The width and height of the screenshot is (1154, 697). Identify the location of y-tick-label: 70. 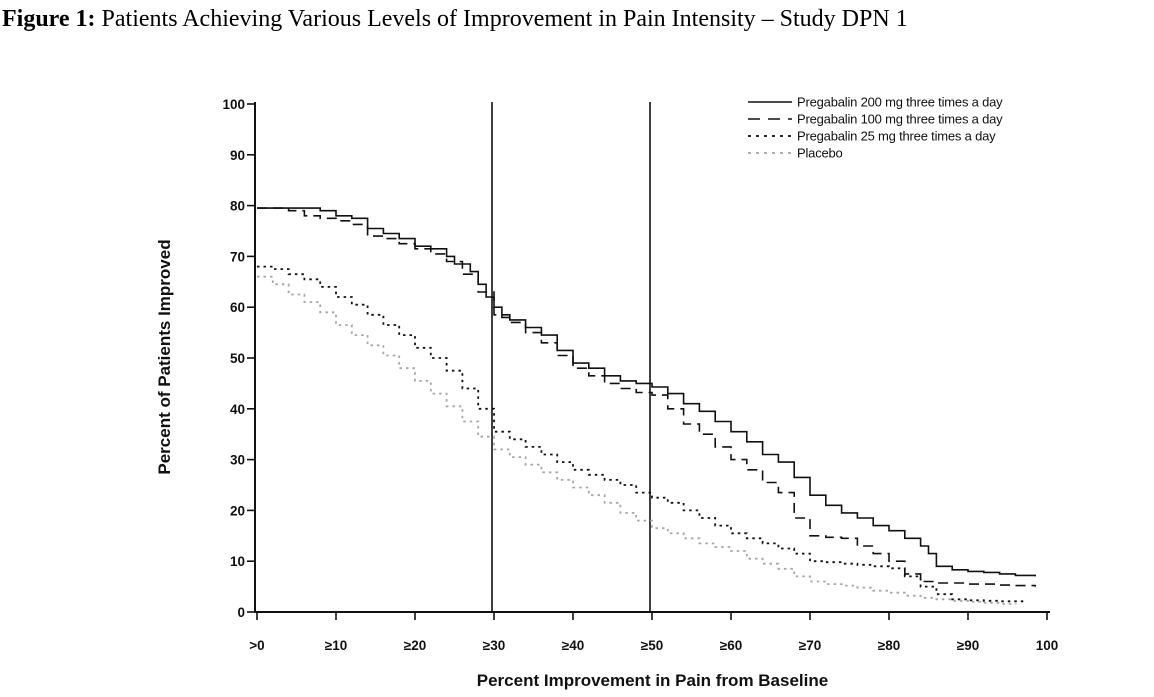
(237, 256).